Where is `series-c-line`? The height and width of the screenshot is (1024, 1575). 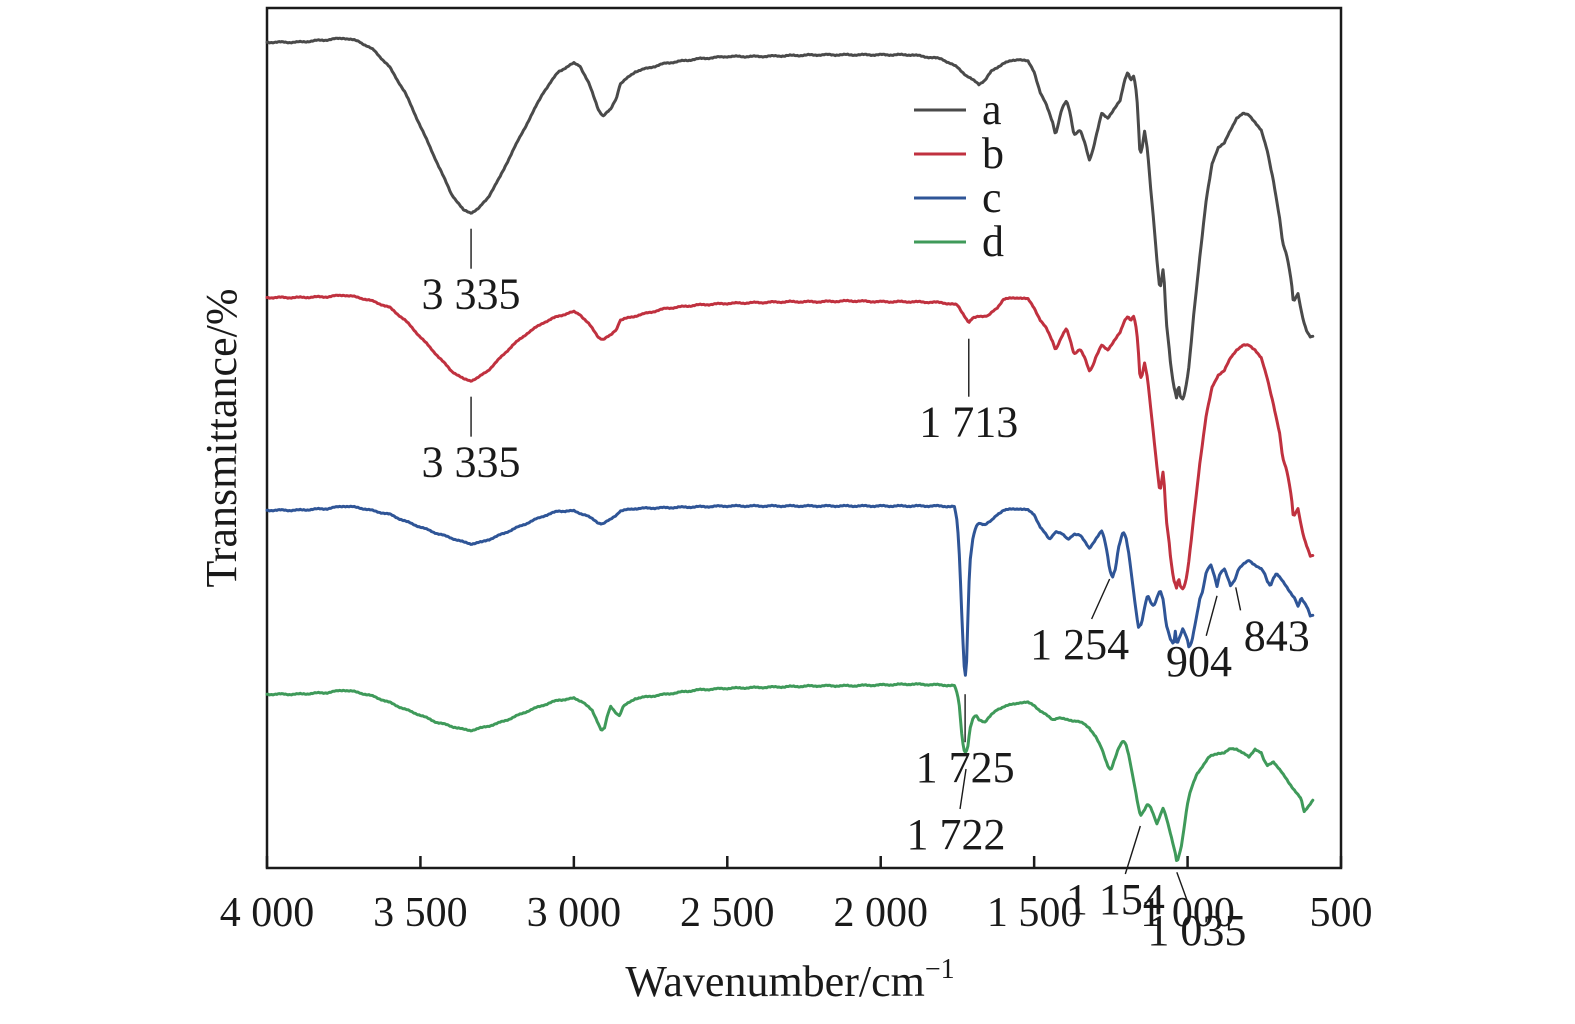
series-c-line is located at coordinates (790, 590).